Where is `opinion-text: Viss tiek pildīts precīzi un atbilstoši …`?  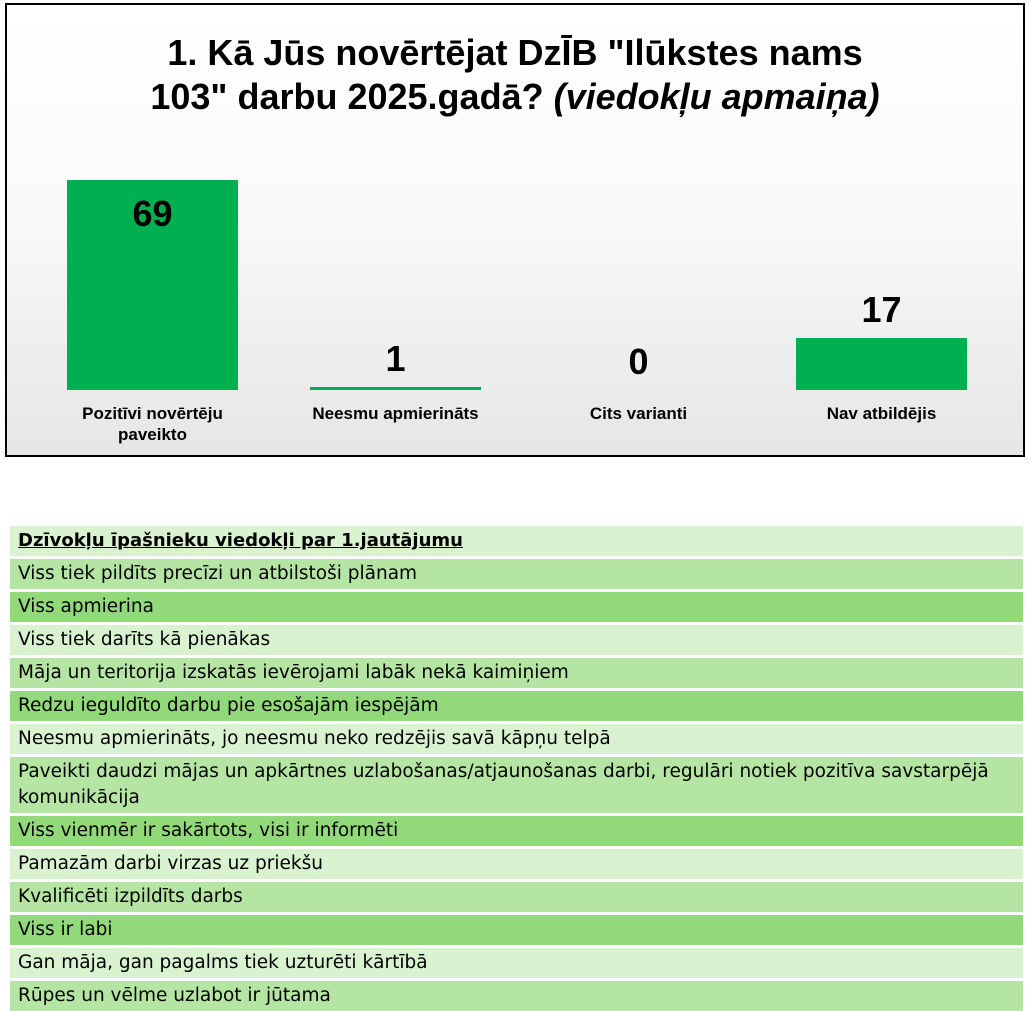 opinion-text: Viss tiek pildīts precīzi un atbilstoši … is located at coordinates (516, 574).